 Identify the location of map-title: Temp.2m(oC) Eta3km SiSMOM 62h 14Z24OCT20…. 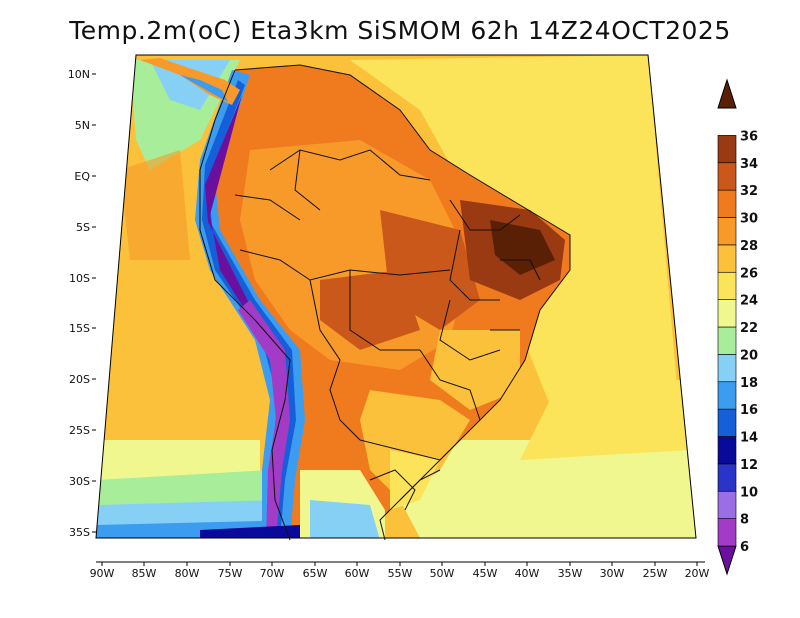
(400, 30).